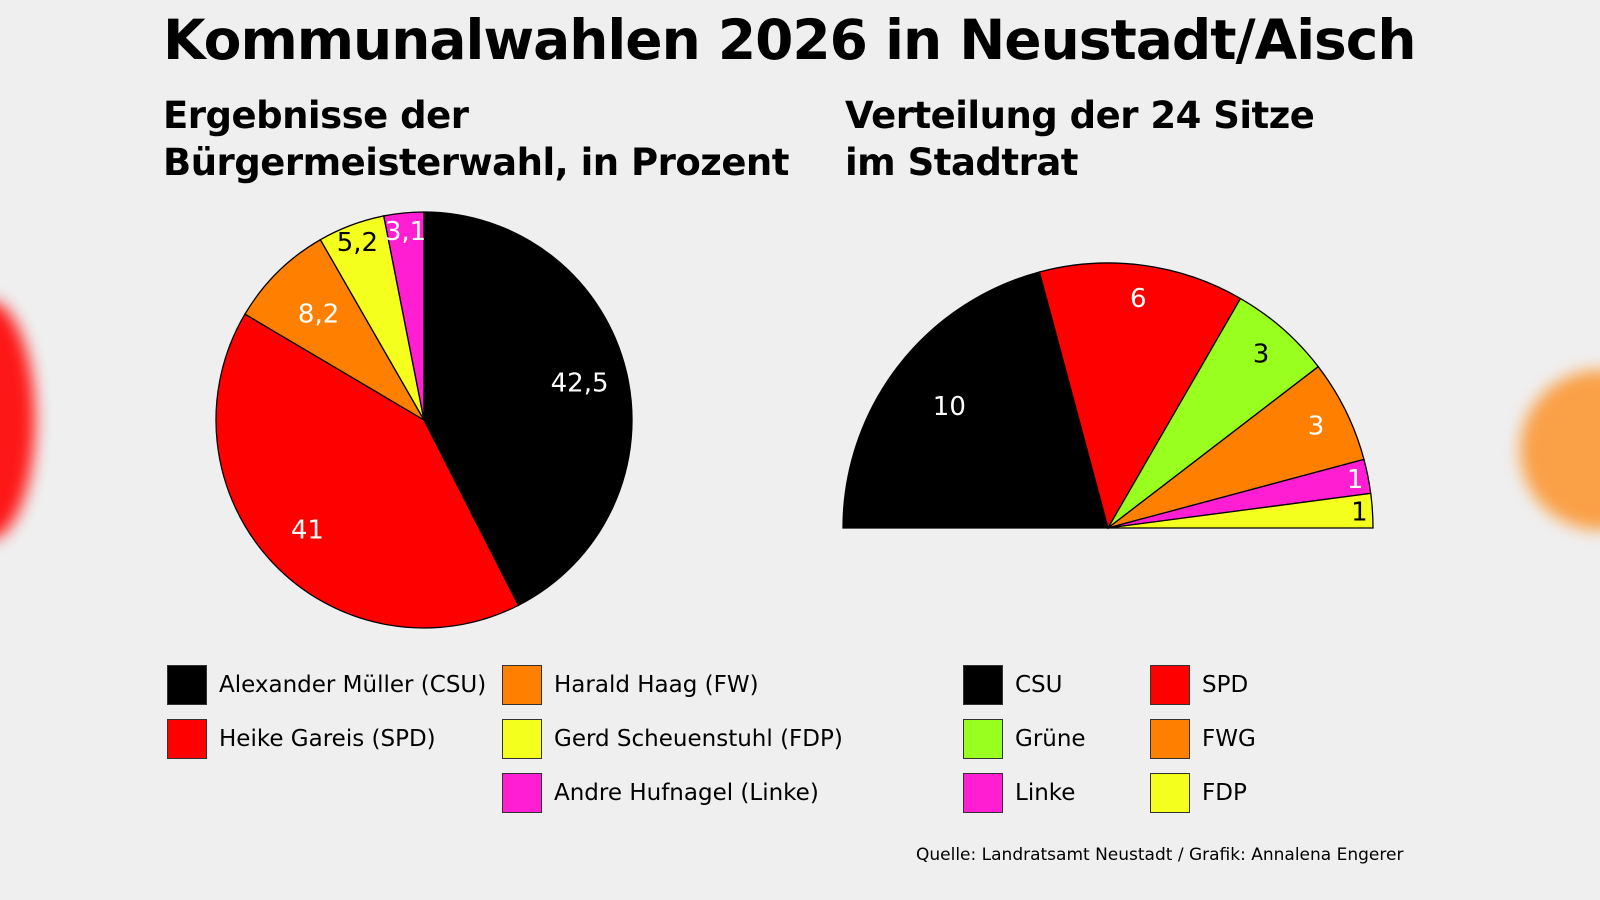 This screenshot has width=1600, height=900. I want to click on pie-title-line: Bürgermeisterwahl, in Prozent, so click(476, 162).